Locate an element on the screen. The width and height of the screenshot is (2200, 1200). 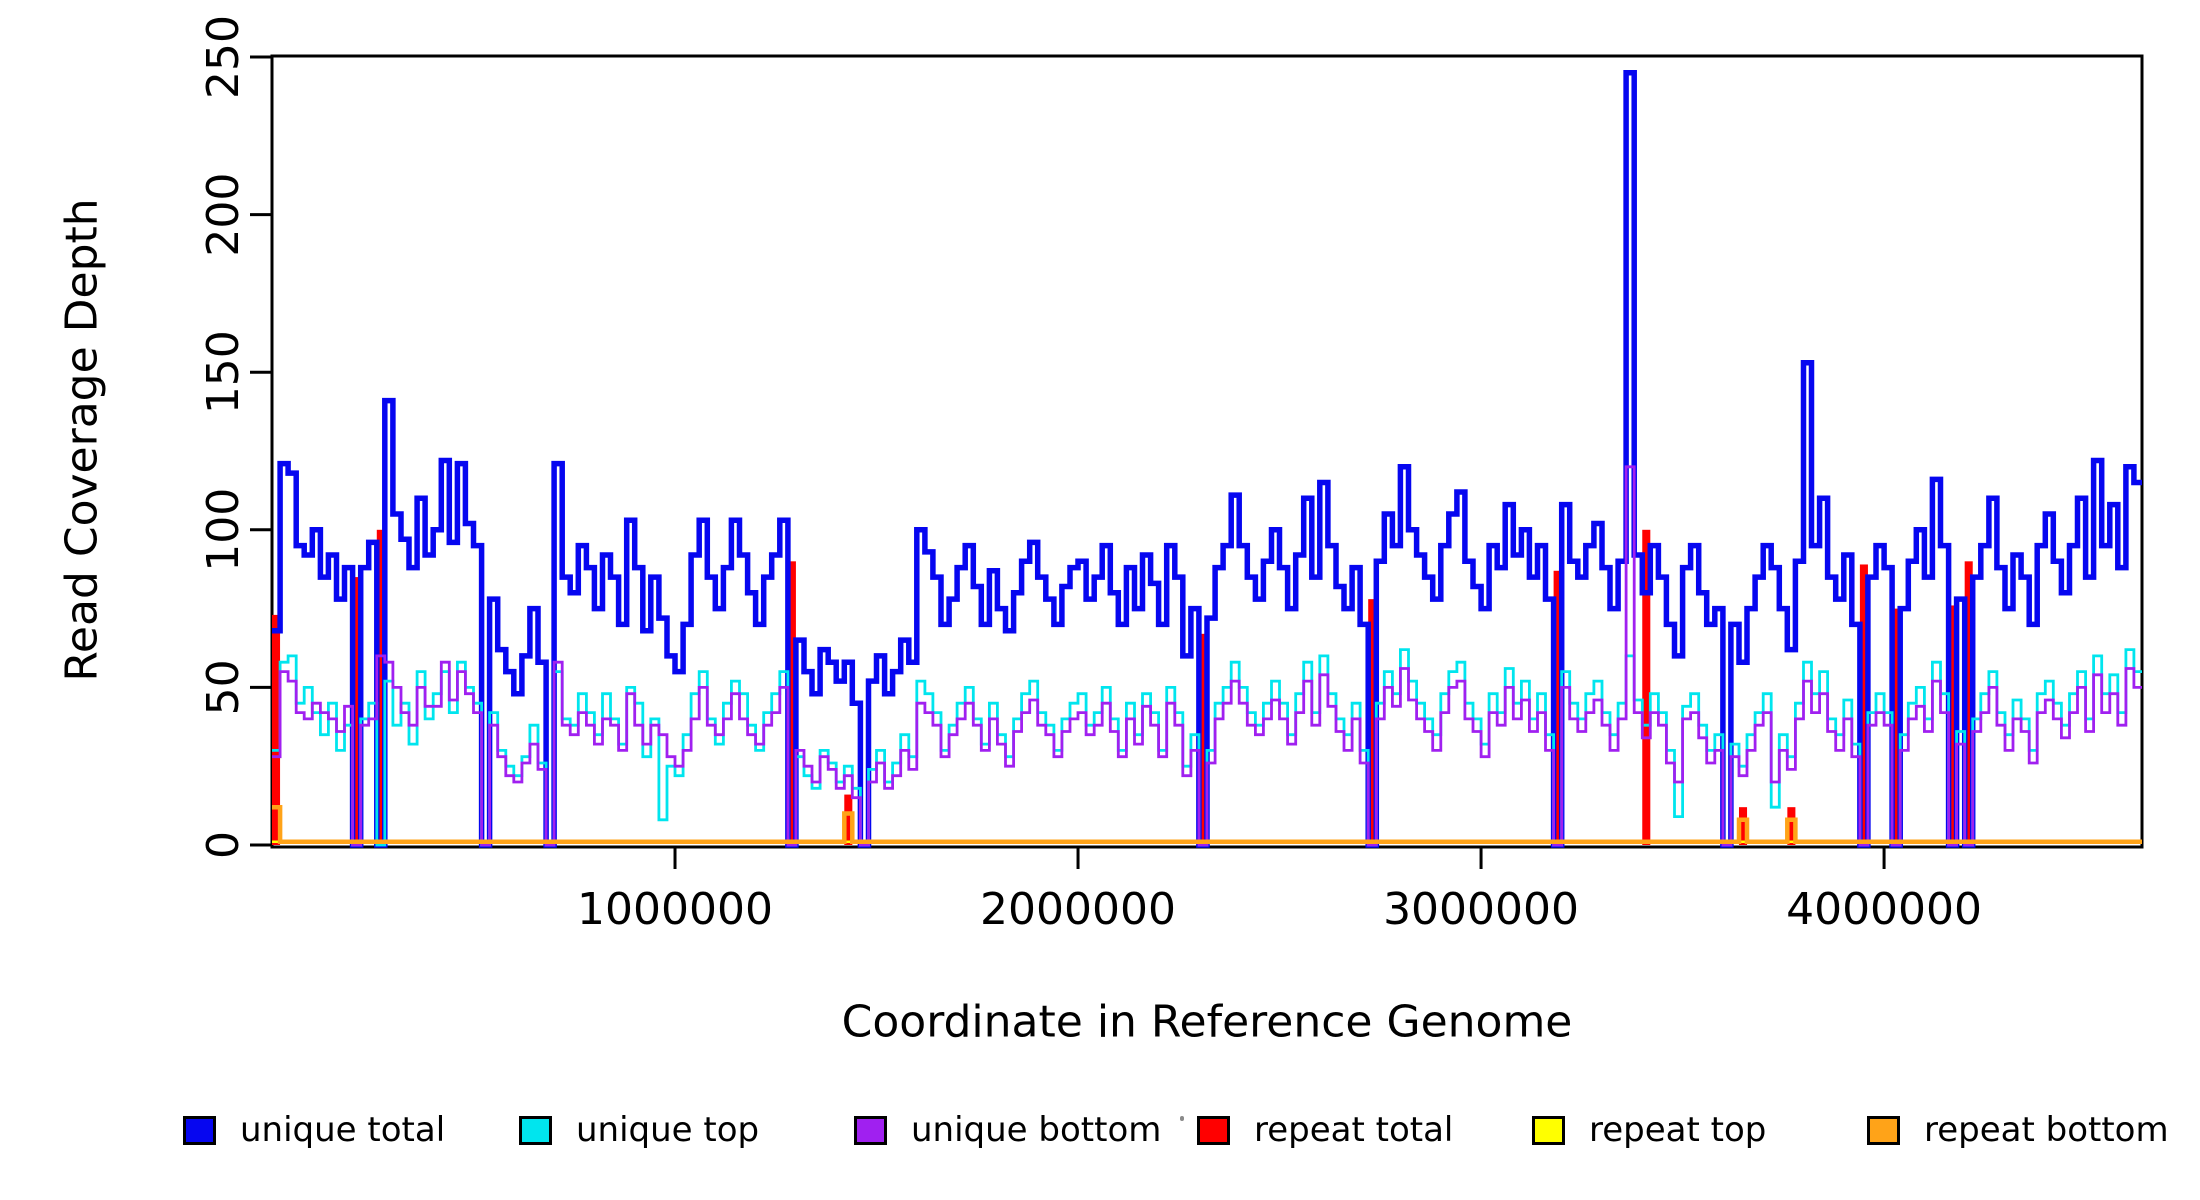
x-tick-label: 3000000 is located at coordinates (1481, 909).